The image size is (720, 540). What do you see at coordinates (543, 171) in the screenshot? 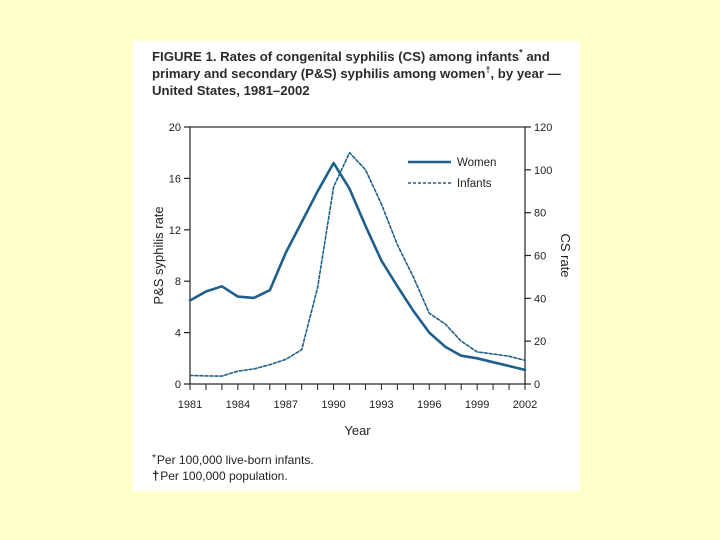
I see `right-y-tick-label: 100` at bounding box center [543, 171].